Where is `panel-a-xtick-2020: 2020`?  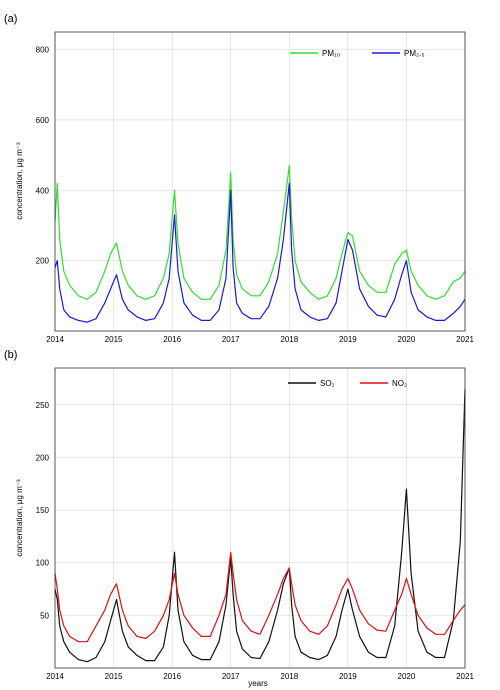 panel-a-xtick-2020: 2020 is located at coordinates (407, 339).